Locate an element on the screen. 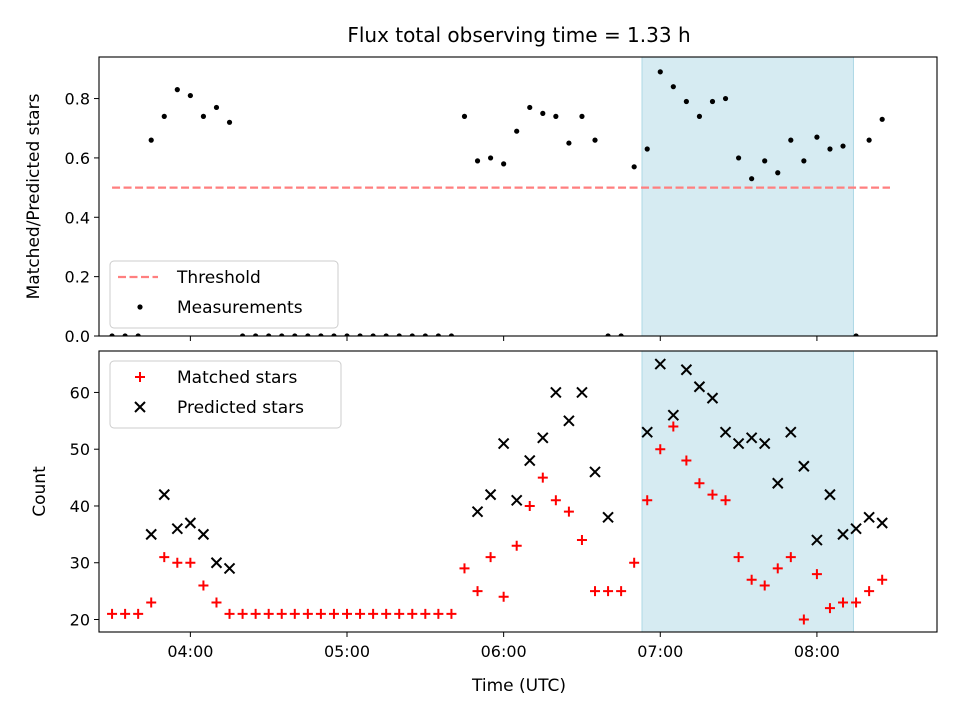  observing-span-bottom is located at coordinates (747, 491).